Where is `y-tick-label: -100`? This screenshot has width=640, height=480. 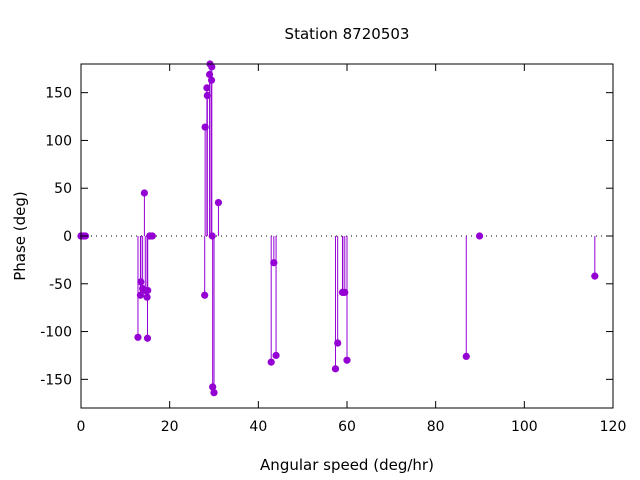
y-tick-label: -100 is located at coordinates (56, 333).